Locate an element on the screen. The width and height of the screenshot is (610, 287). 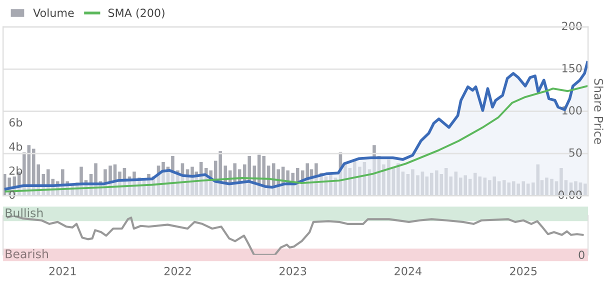
y-tick-label: 2b is located at coordinates (15, 170).